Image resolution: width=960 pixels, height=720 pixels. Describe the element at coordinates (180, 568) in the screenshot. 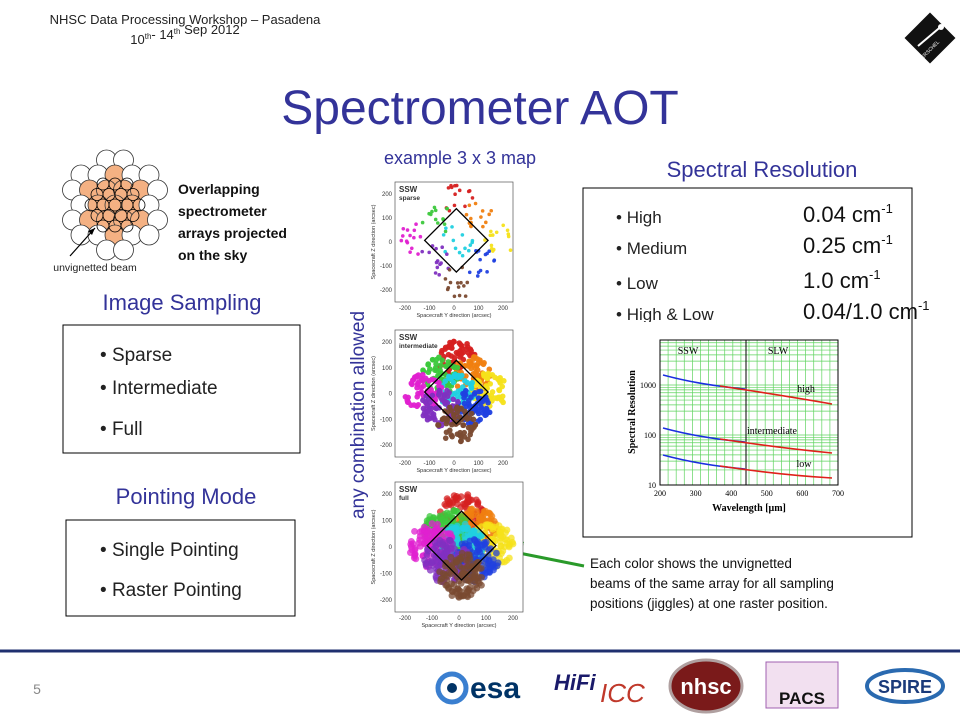

I see `pointing-box` at that location.